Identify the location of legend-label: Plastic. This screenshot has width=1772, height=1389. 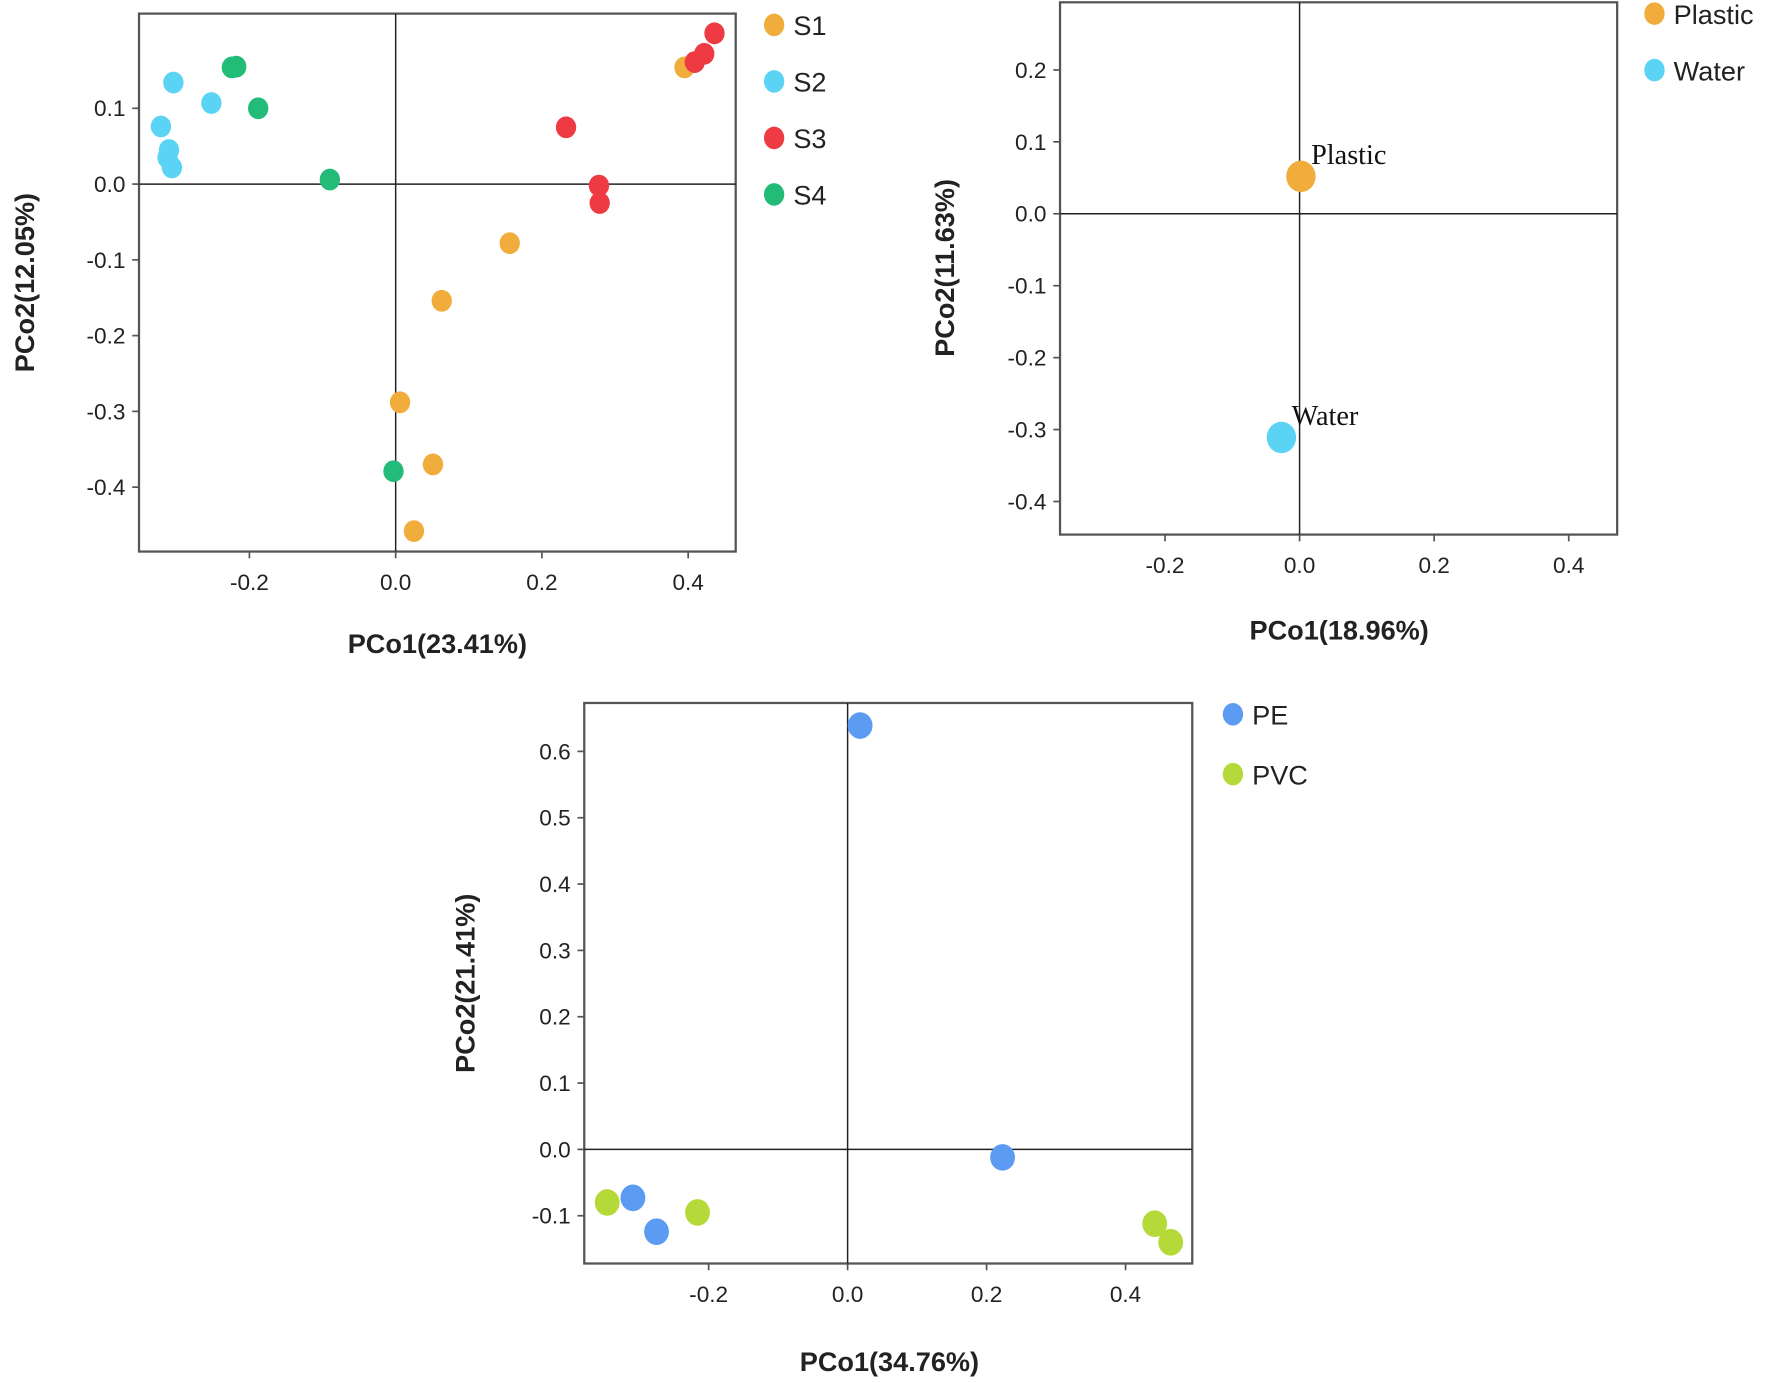
(1714, 15).